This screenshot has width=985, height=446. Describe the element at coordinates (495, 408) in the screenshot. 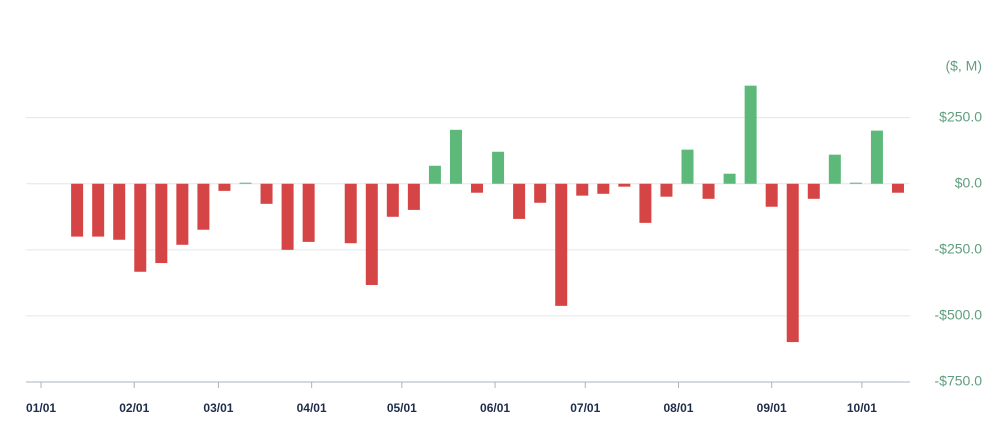

I see `x-tick-label: 06/01` at that location.